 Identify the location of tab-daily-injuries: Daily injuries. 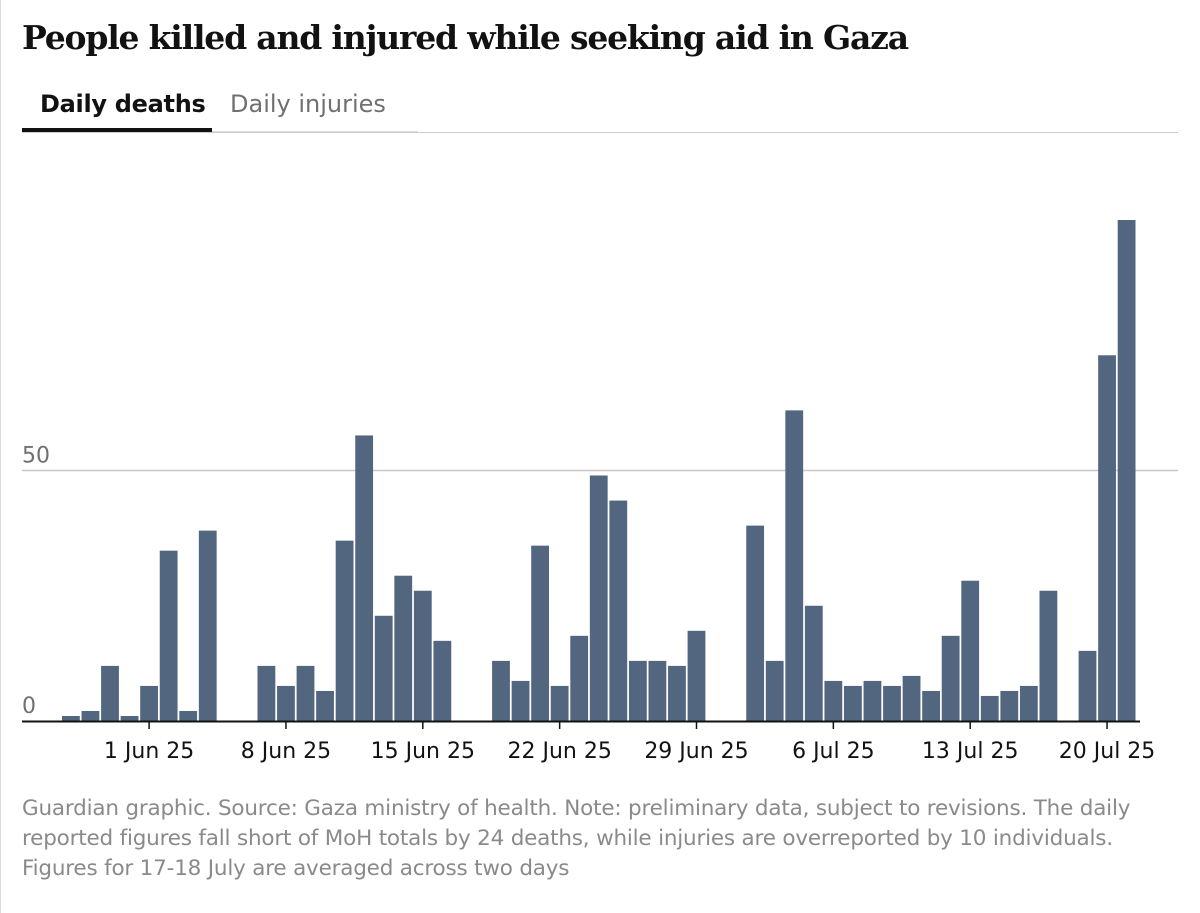
(315, 108).